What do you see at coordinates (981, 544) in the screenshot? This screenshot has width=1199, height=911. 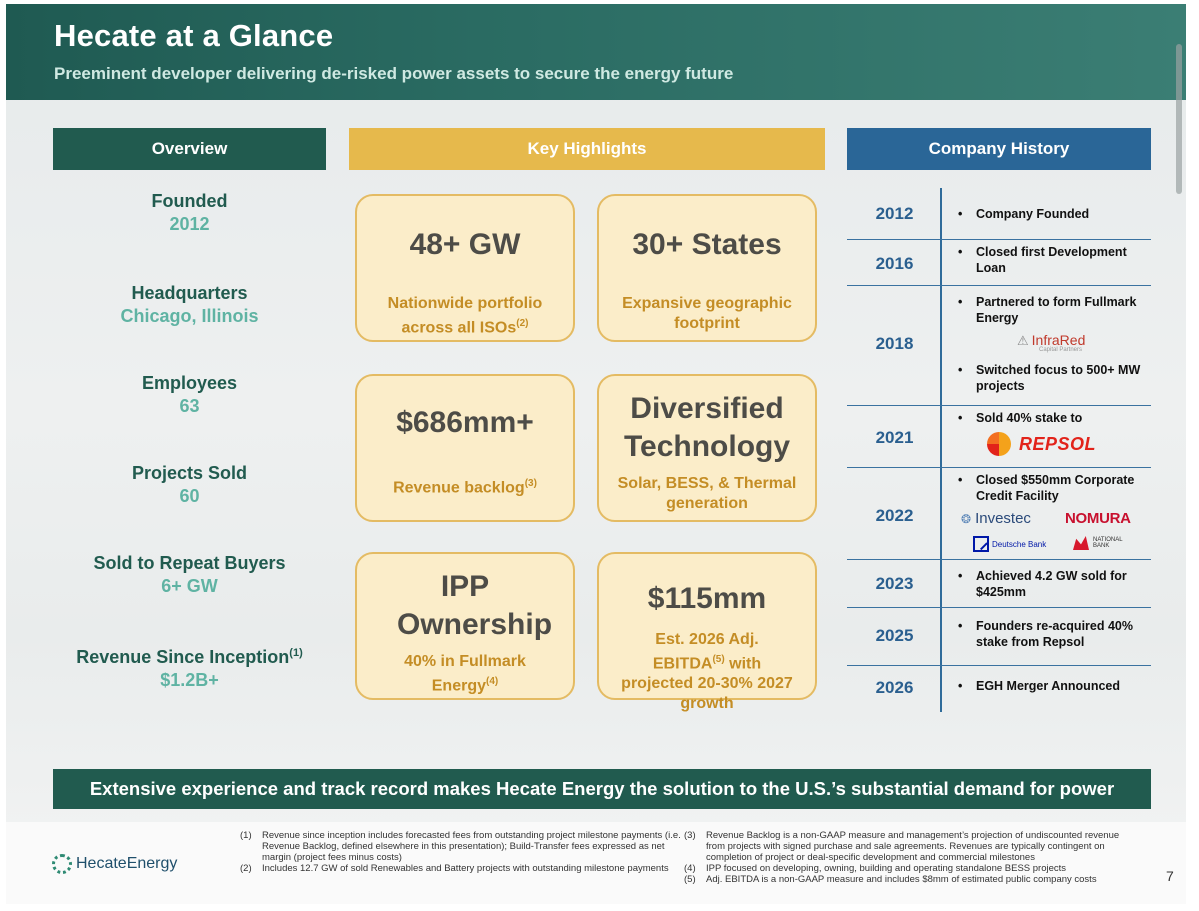 I see `deutsche-bank-icon` at bounding box center [981, 544].